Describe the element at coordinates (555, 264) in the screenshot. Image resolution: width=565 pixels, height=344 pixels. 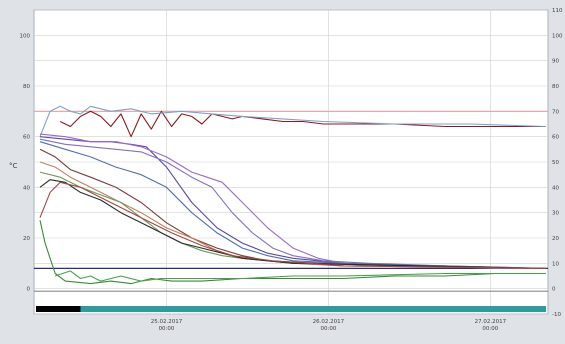
I see `y-tick-label-right: 10` at that location.